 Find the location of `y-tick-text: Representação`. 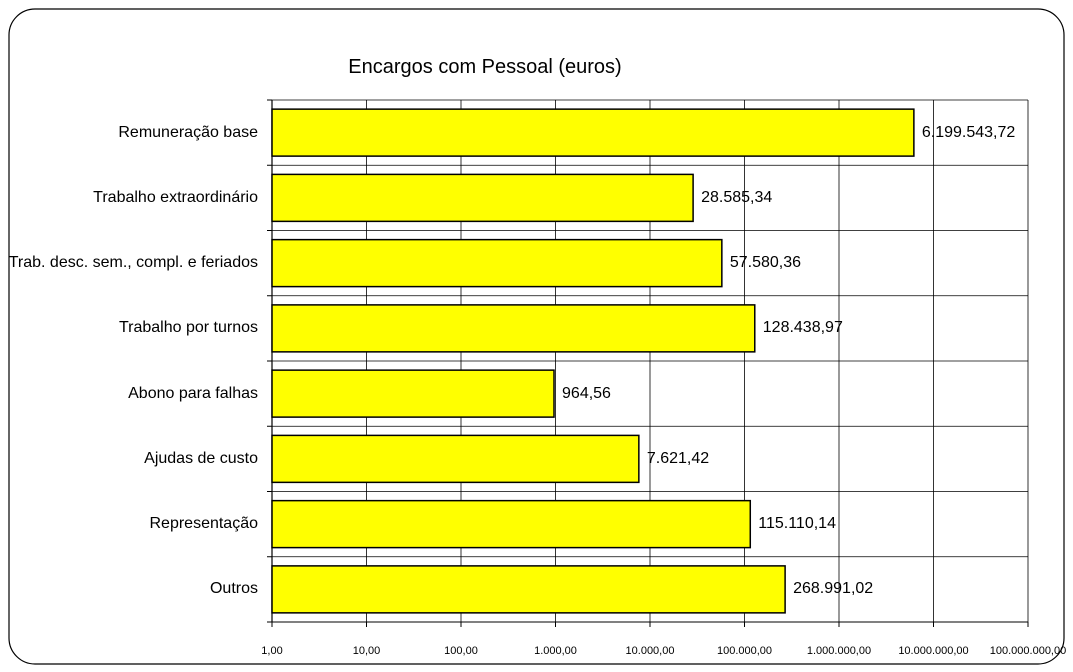

y-tick-text: Representação is located at coordinates (203, 524).